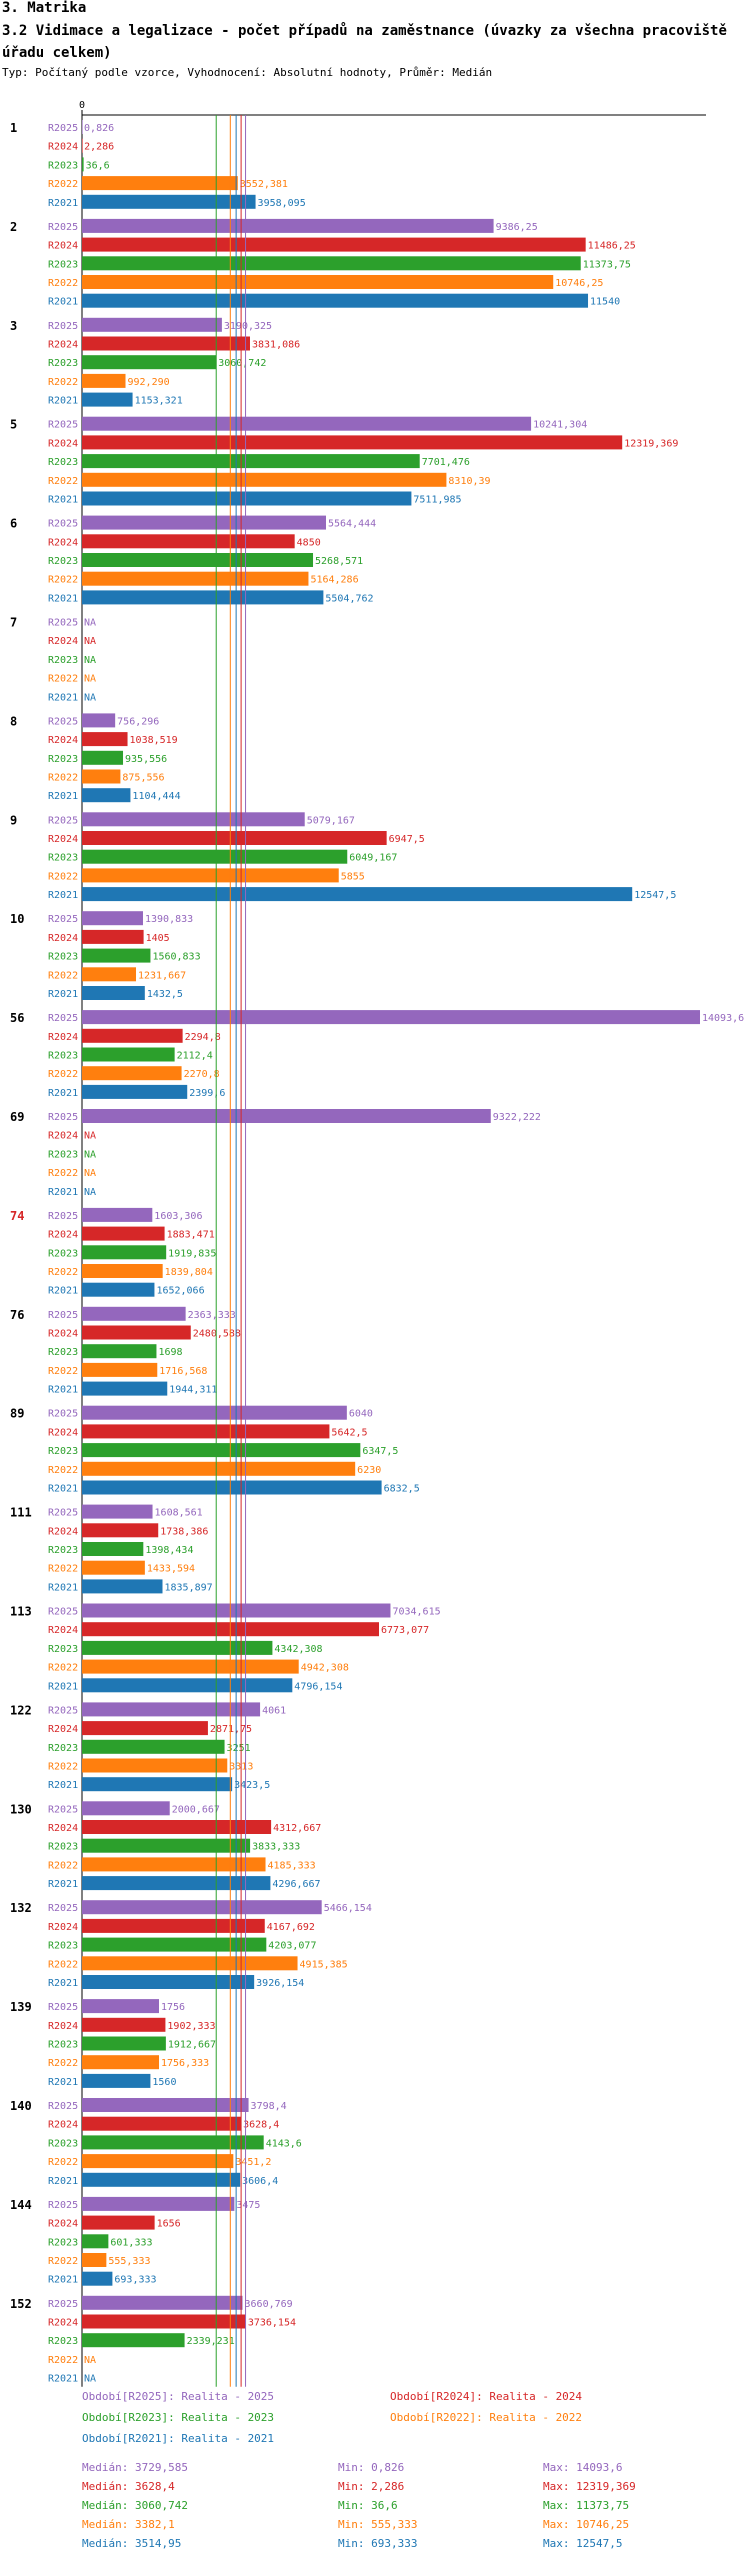 The image size is (750, 2550). I want to click on value-label: 4942,308, so click(325, 1668).